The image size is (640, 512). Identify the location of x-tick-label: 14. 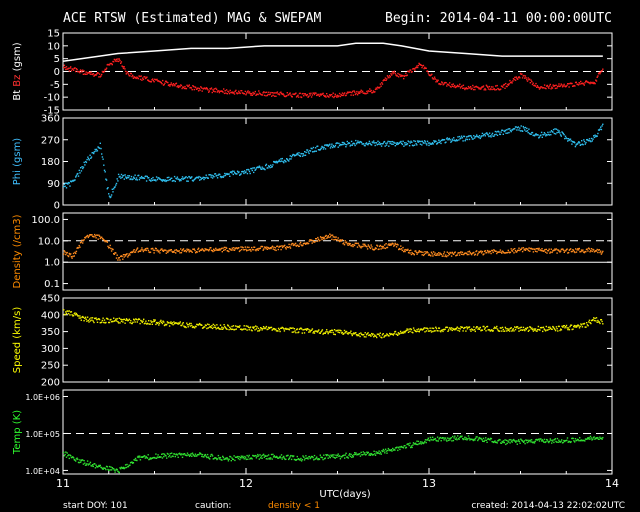
(612, 483).